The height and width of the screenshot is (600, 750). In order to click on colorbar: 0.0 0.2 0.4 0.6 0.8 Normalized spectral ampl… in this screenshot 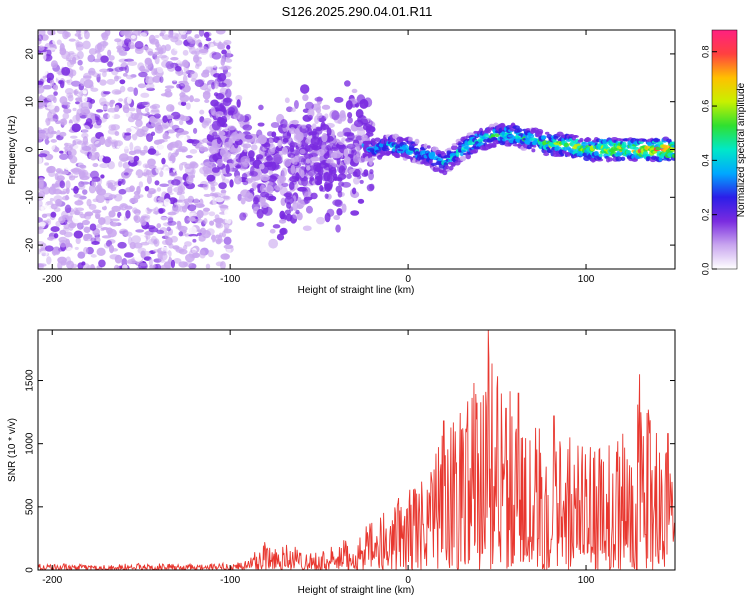, I will do `click(723, 152)`.